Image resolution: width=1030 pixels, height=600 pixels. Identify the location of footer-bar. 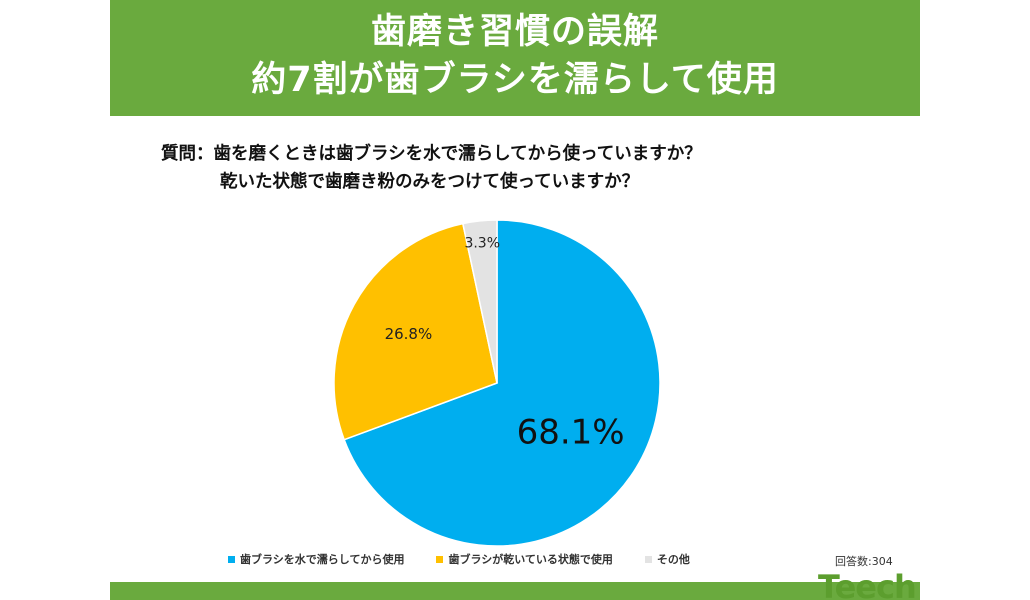
(515, 591).